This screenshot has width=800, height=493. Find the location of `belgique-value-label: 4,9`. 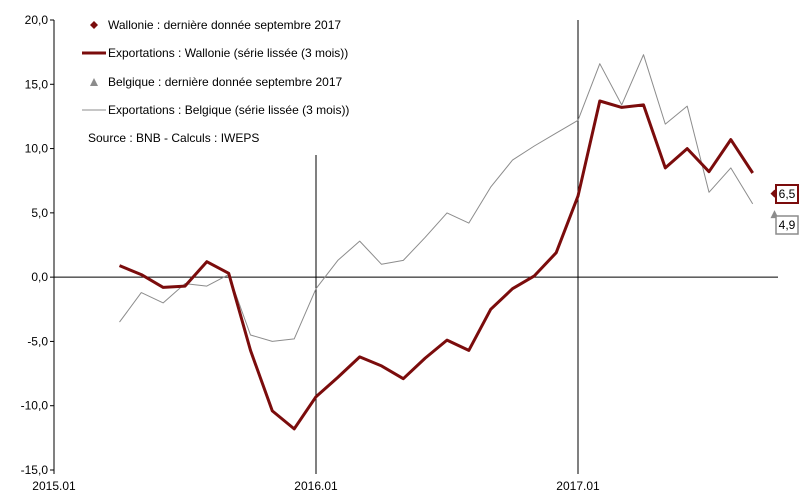

belgique-value-label: 4,9 is located at coordinates (787, 225).